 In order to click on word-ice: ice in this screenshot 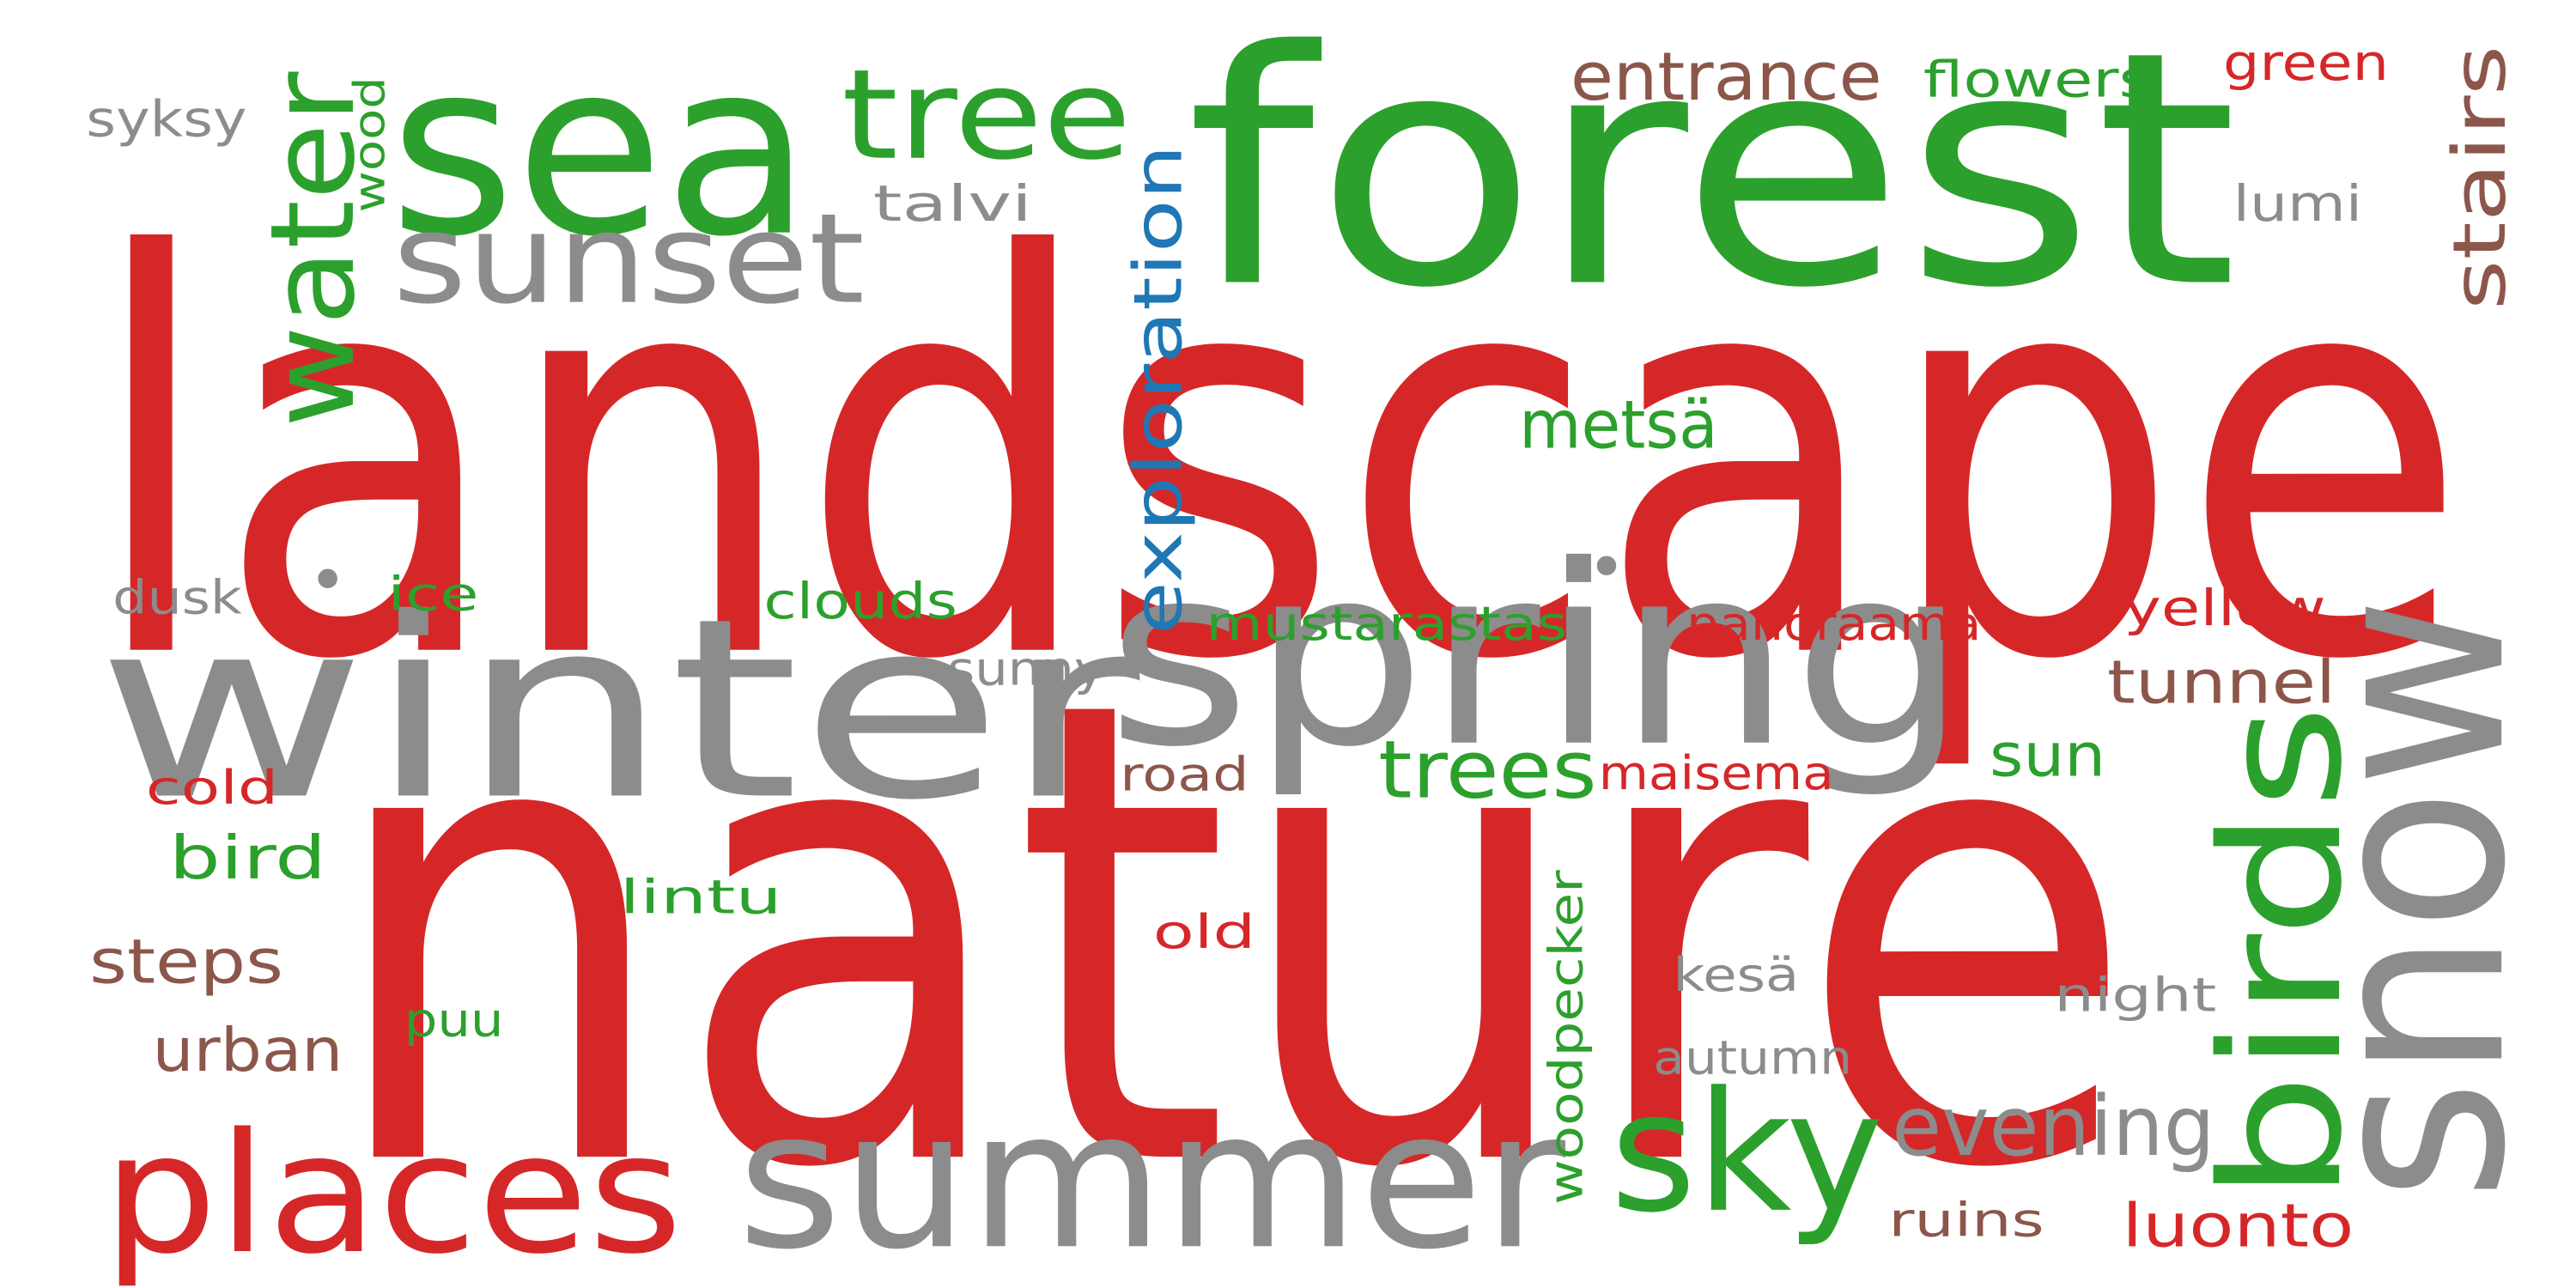, I will do `click(432, 594)`.